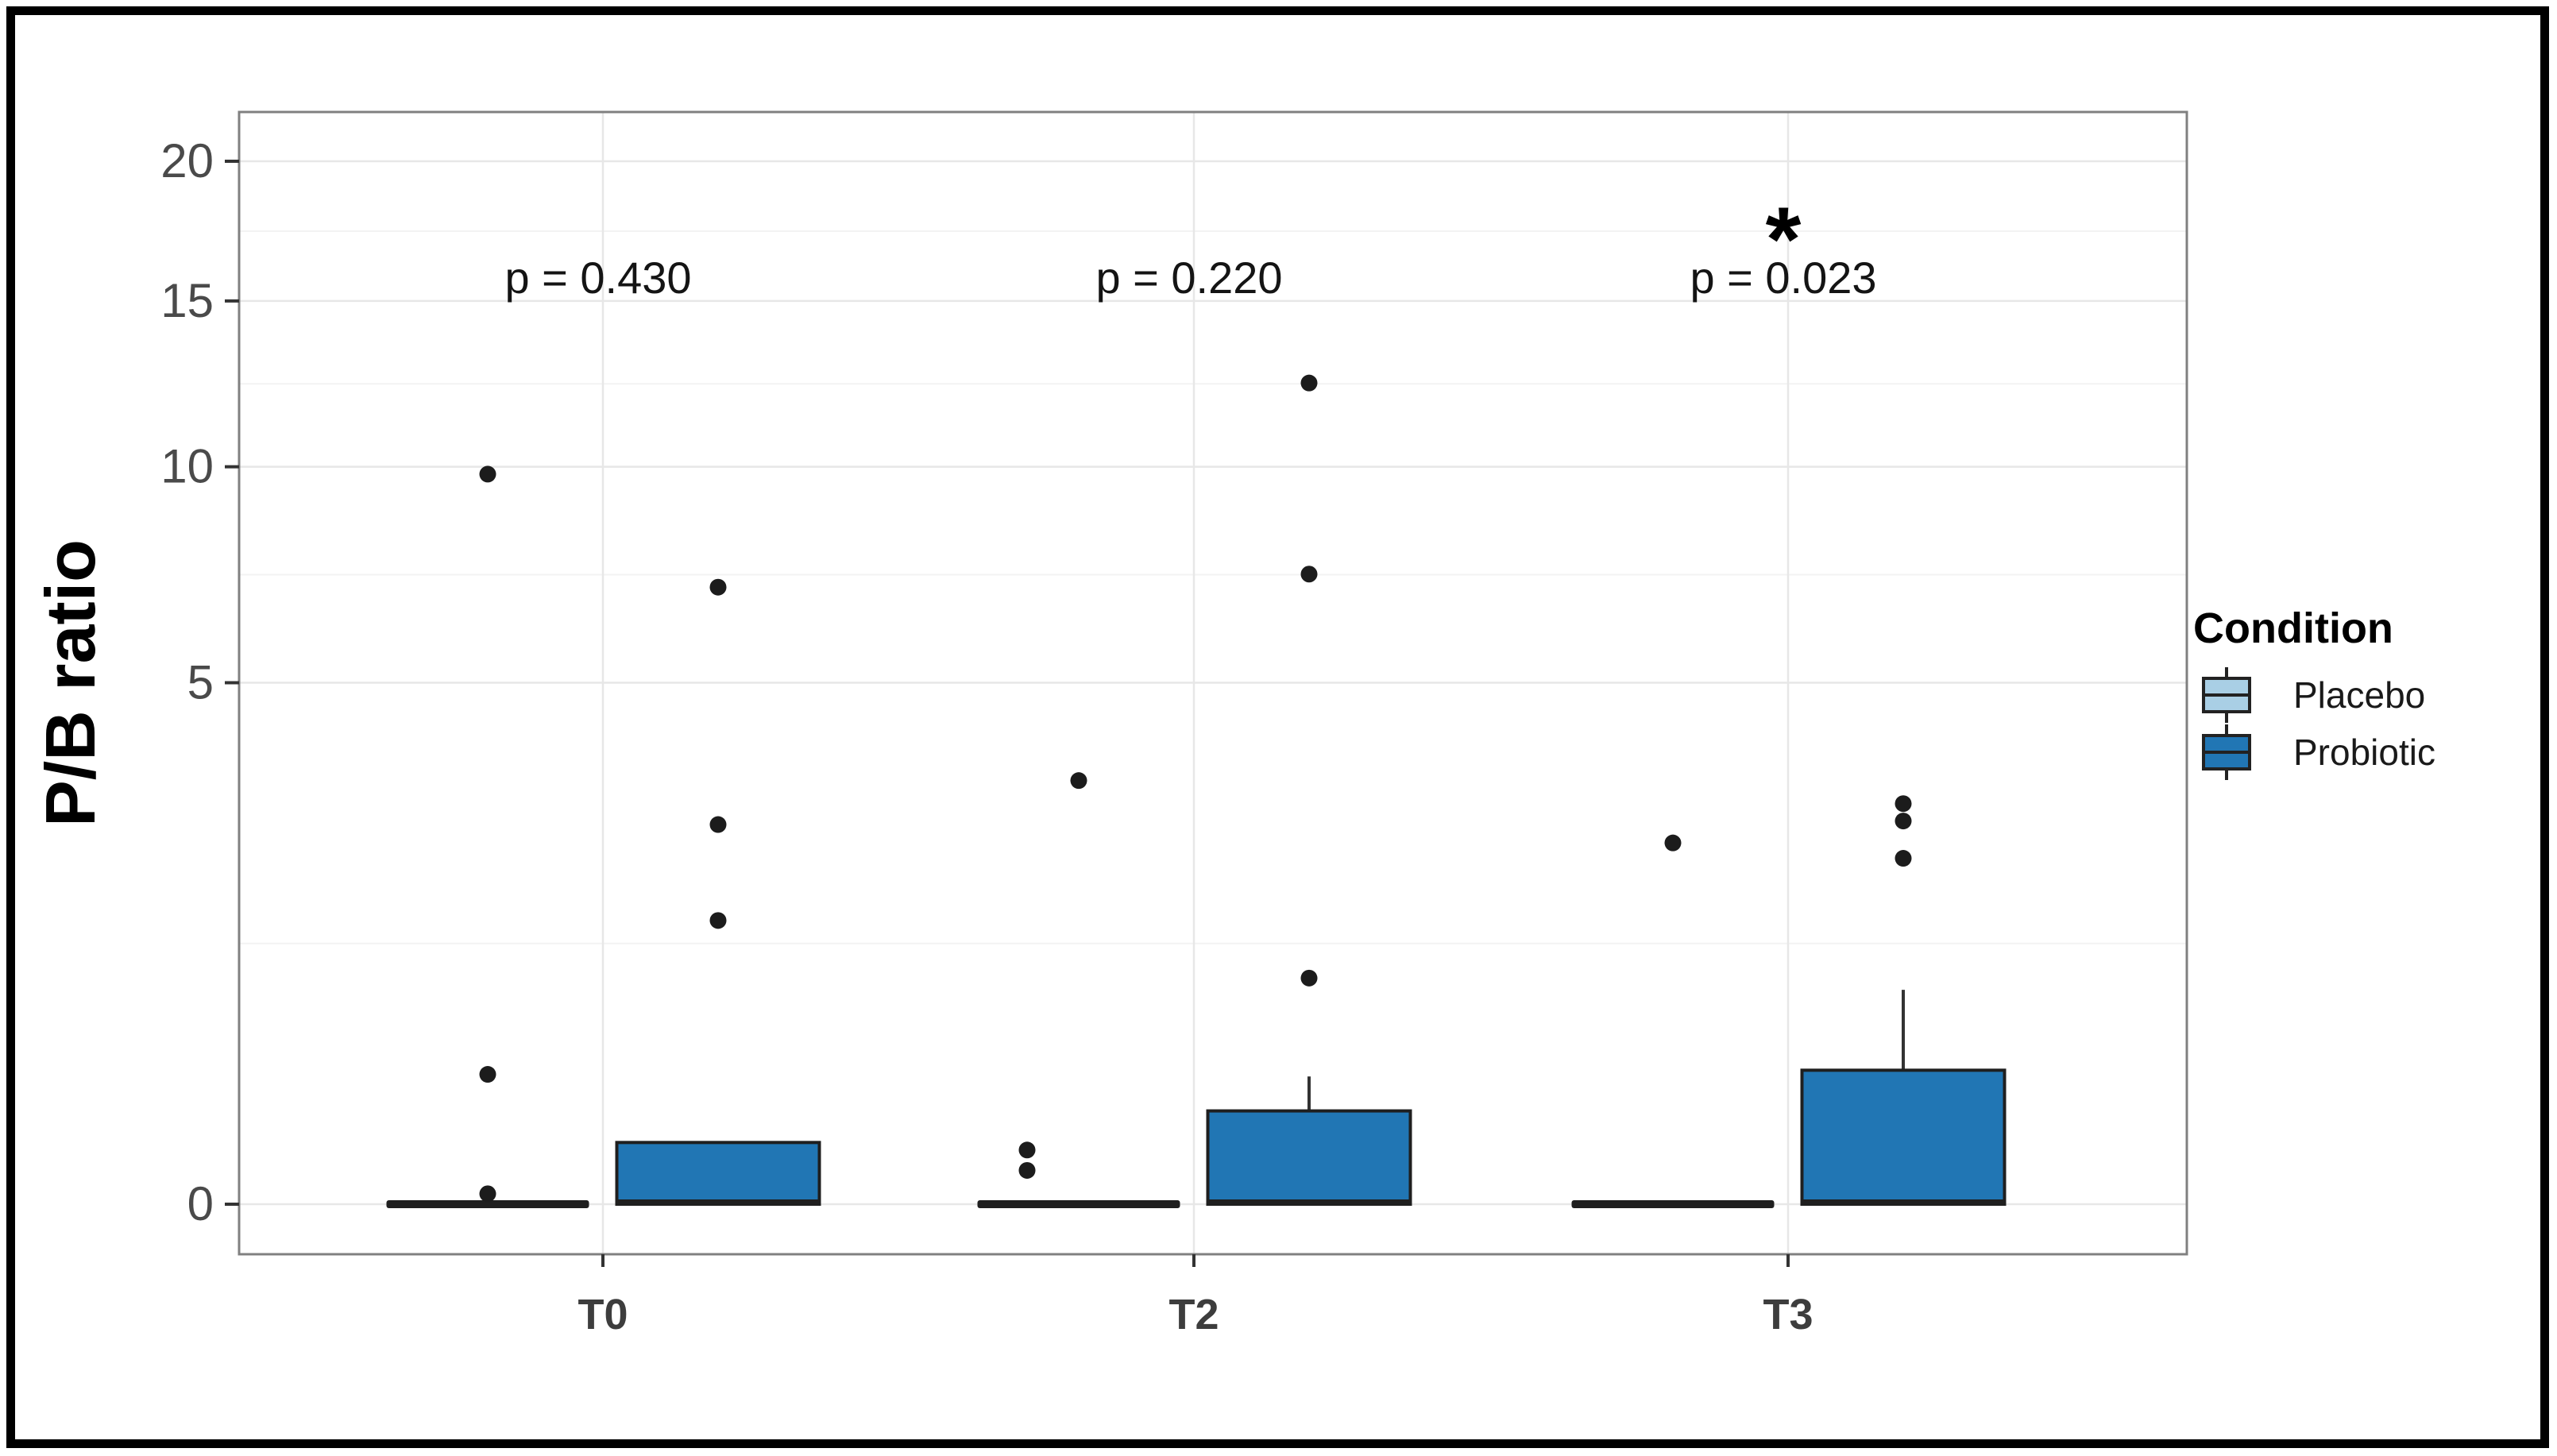 The width and height of the screenshot is (2557, 1456). What do you see at coordinates (1784, 240) in the screenshot?
I see `significance-star: *` at bounding box center [1784, 240].